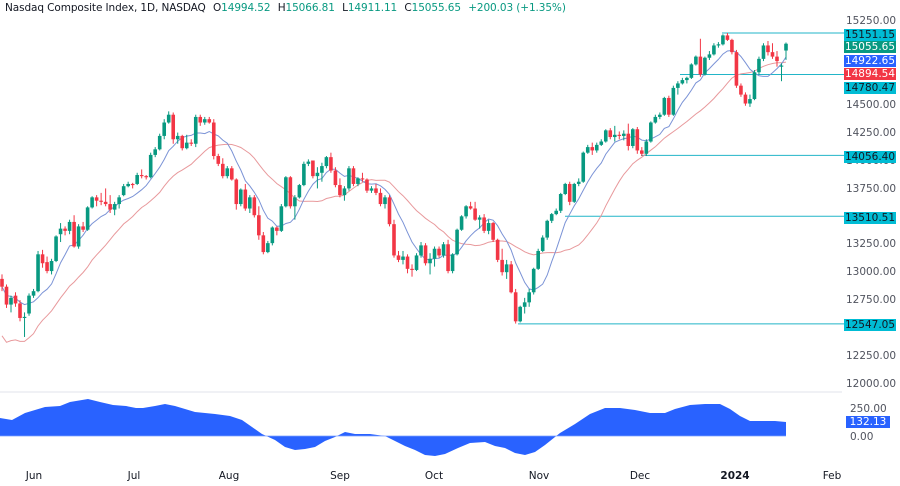  What do you see at coordinates (862, 437) in the screenshot?
I see `oscillator-tick: 0.00` at bounding box center [862, 437].